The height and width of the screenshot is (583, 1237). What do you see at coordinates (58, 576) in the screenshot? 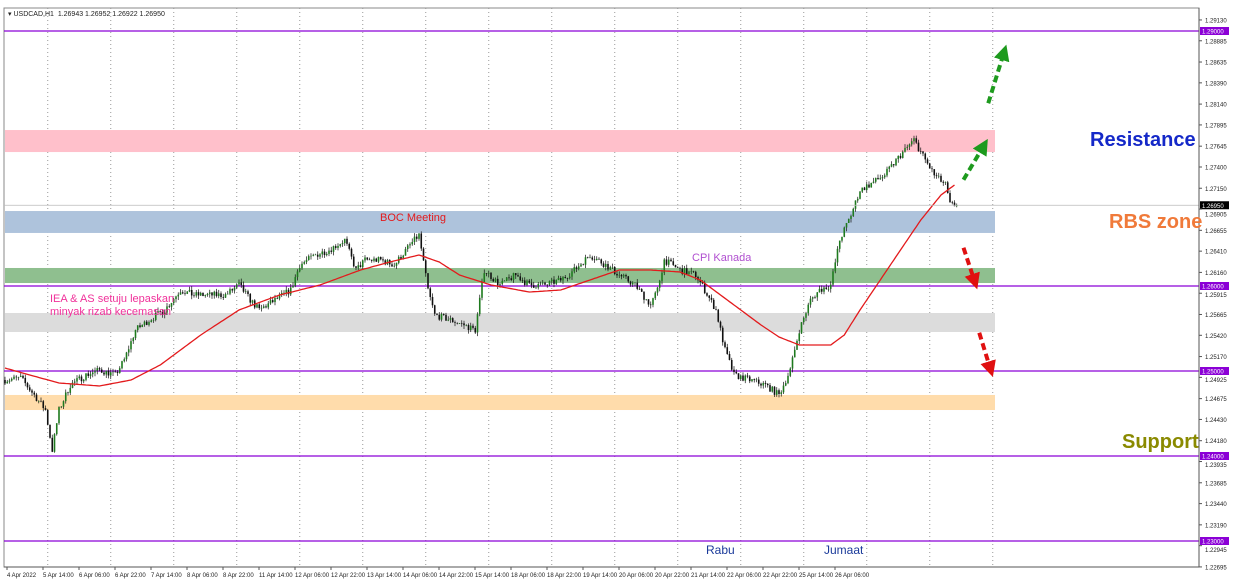
I see `x-tick-label: 5 Apr 14:00` at bounding box center [58, 576].